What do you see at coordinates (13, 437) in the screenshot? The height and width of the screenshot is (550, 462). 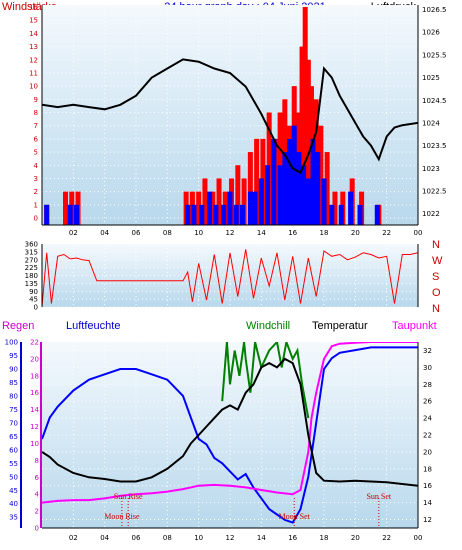 I see `humidity-tick-label: 65` at bounding box center [13, 437].